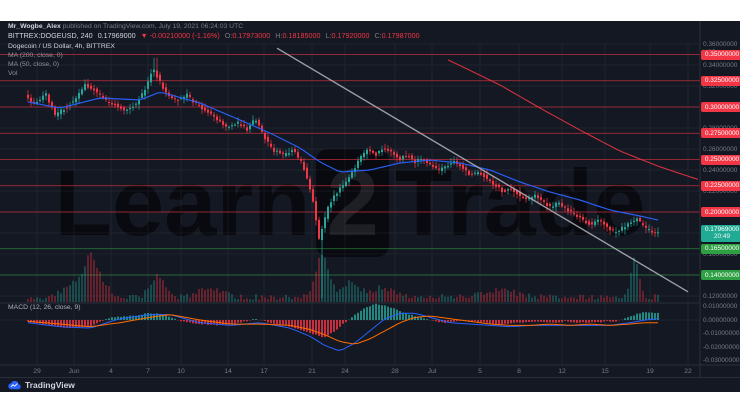 The width and height of the screenshot is (740, 416). Describe the element at coordinates (480, 371) in the screenshot. I see `time-axis-label: 5` at that location.